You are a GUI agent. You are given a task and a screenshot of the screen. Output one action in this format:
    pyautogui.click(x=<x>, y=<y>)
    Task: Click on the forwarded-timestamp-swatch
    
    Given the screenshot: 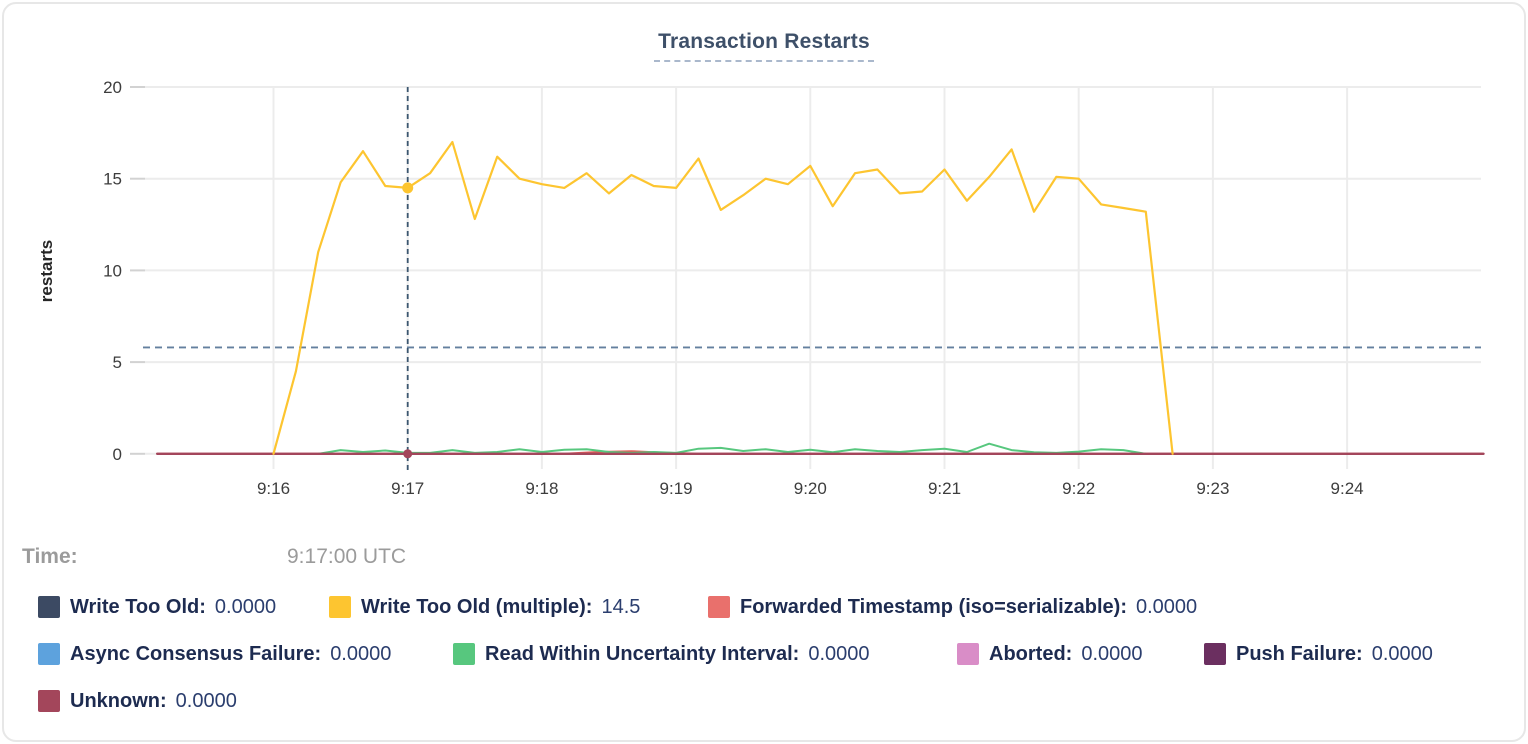 What is the action you would take?
    pyautogui.click(x=719, y=607)
    